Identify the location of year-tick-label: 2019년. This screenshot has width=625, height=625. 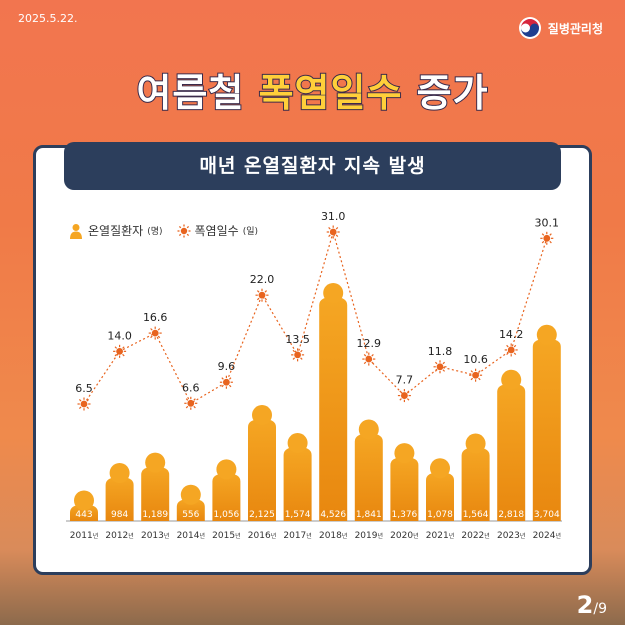
(369, 536).